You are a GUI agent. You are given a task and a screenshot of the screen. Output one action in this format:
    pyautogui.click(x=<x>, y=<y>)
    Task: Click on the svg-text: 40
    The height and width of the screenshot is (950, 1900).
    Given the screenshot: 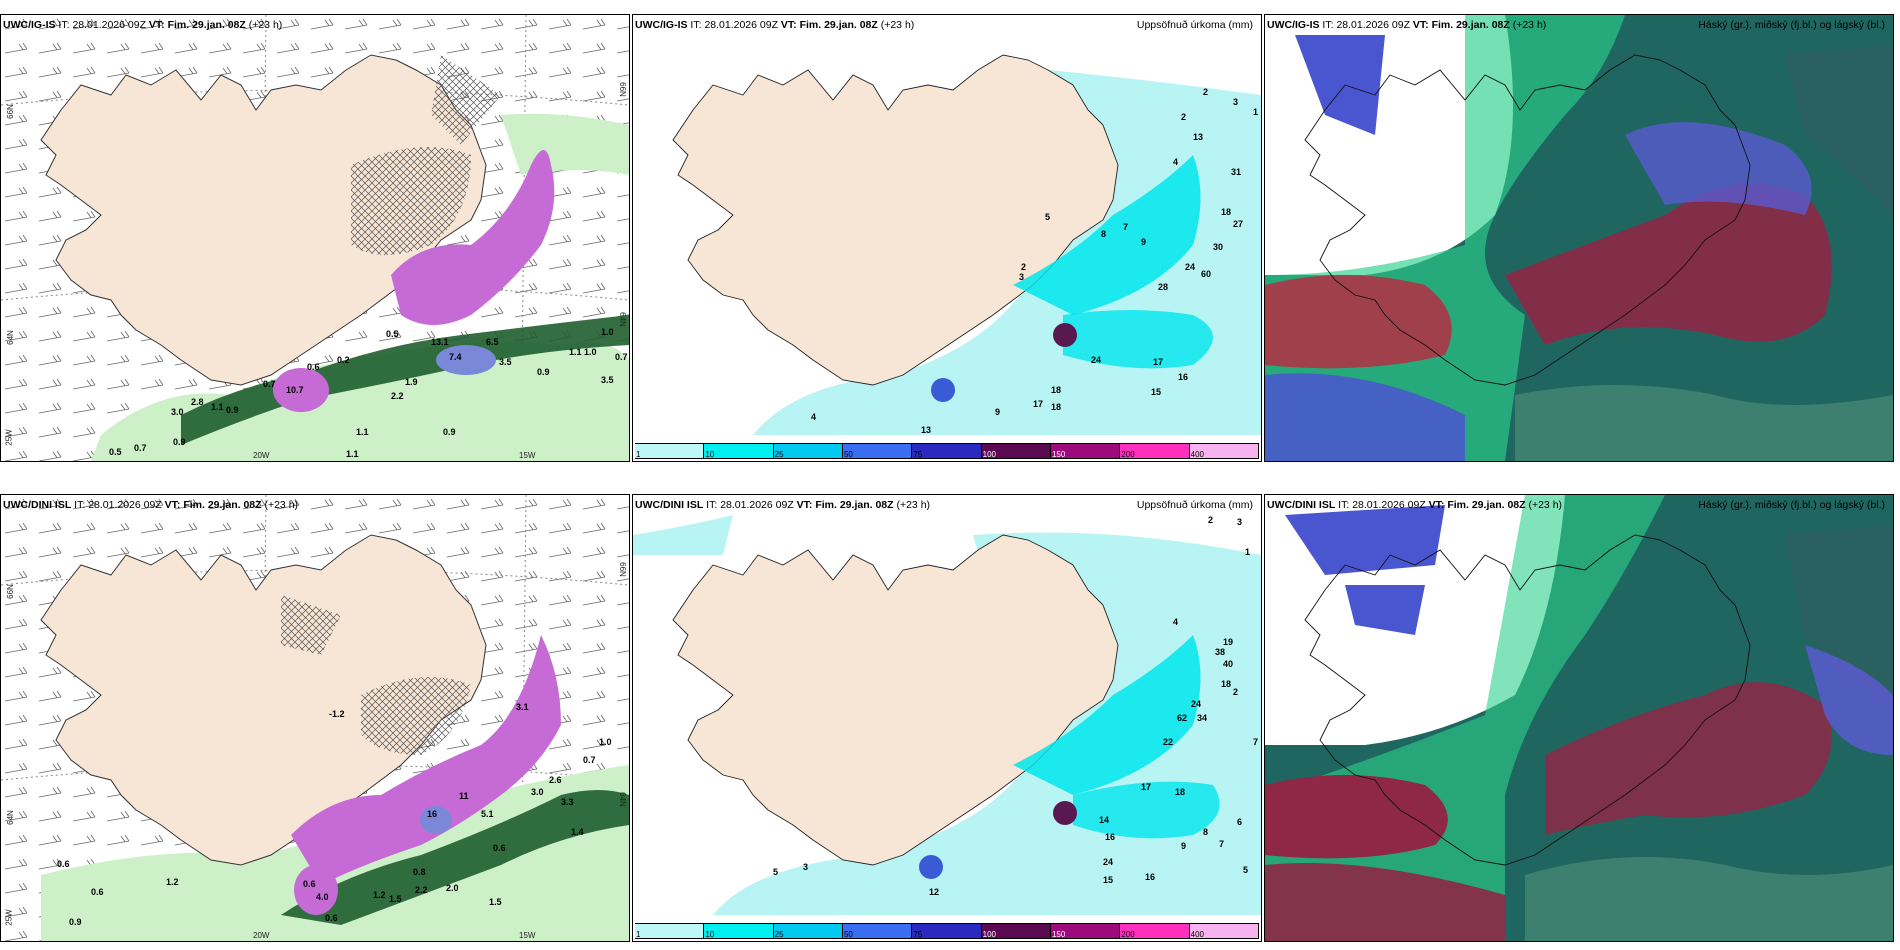 What is the action you would take?
    pyautogui.click(x=1228, y=664)
    